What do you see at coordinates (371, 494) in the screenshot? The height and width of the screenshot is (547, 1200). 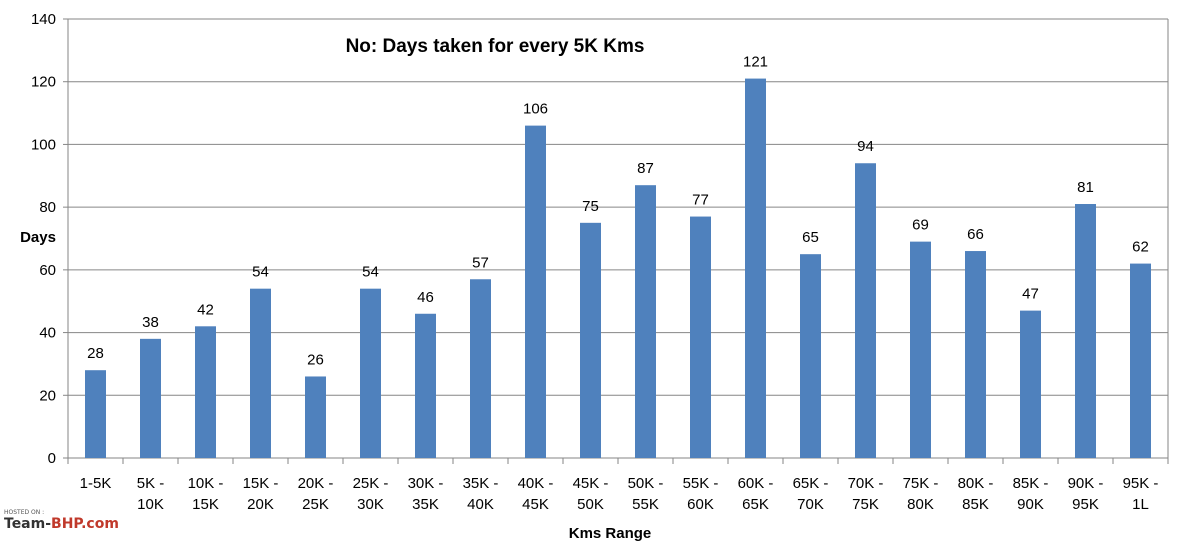 I see `x-tick-label: 25K -30K` at bounding box center [371, 494].